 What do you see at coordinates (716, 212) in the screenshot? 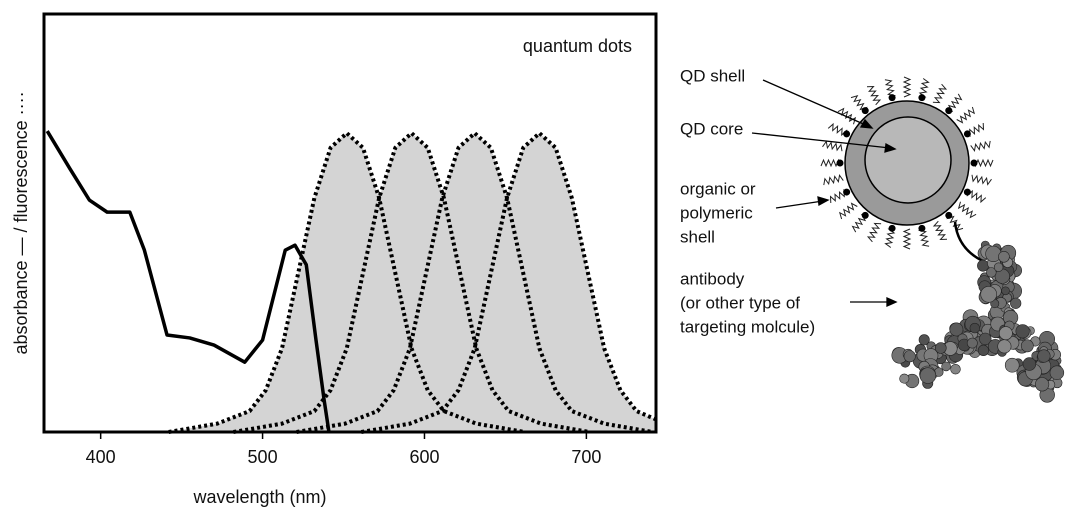
I see `diagram-label: polymeric` at bounding box center [716, 212].